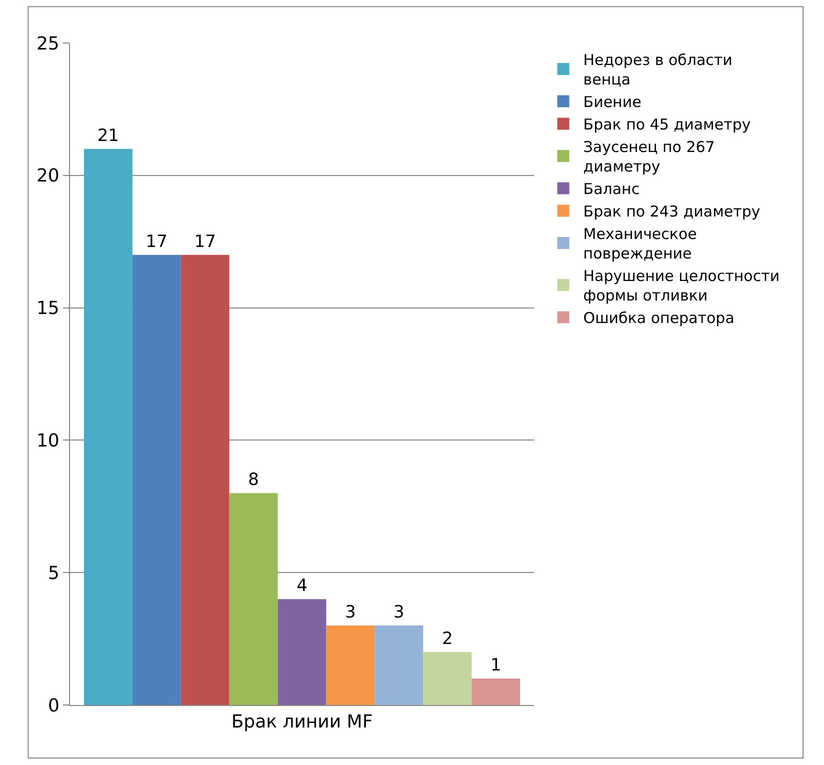 The height and width of the screenshot is (765, 824). I want to click on y-tick-label: 20, so click(48, 176).